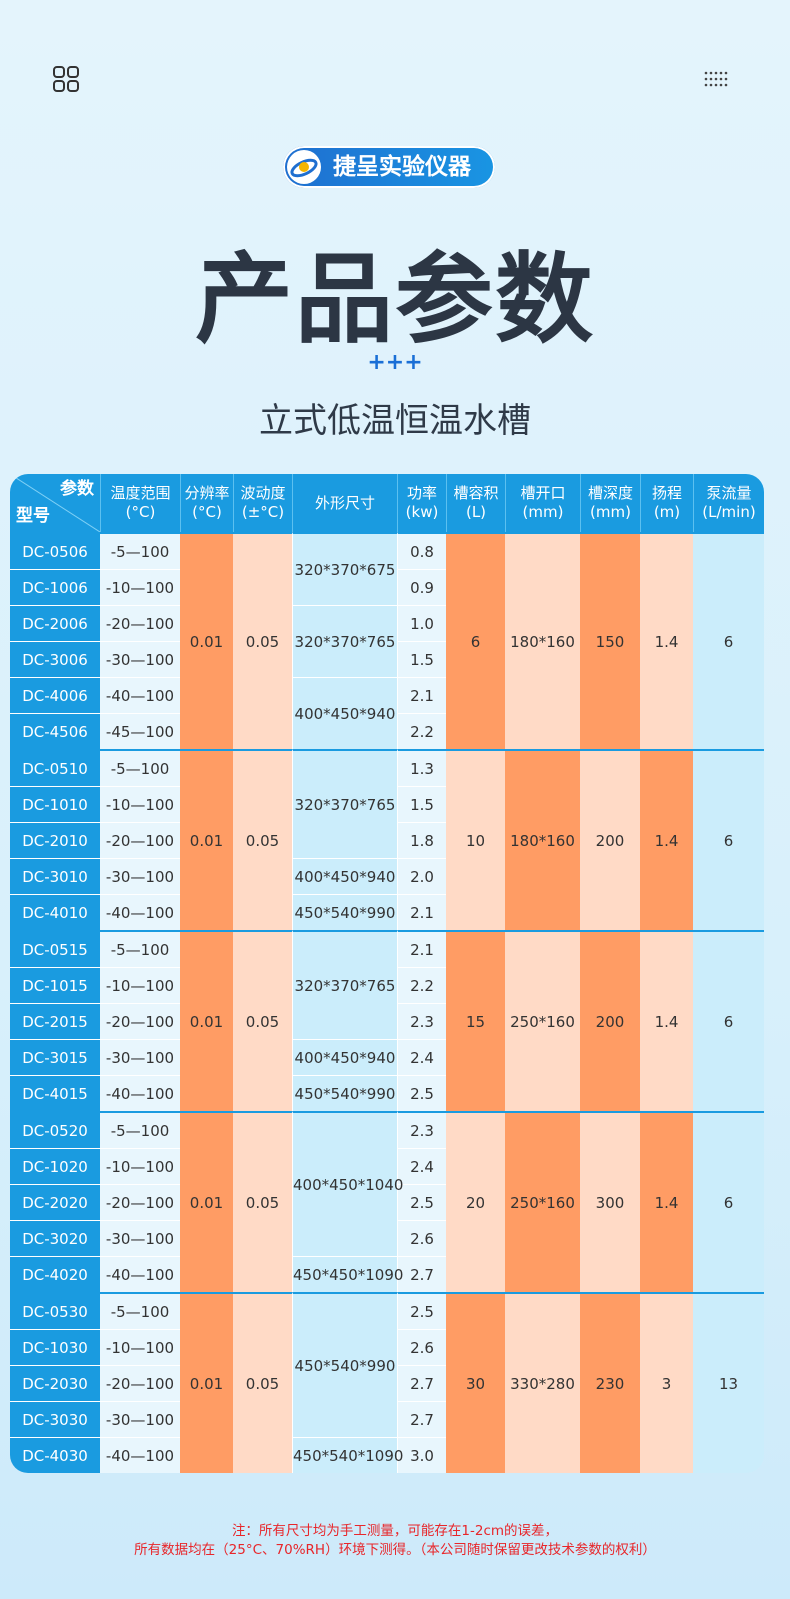  I want to click on depth: 200, so click(610, 839).